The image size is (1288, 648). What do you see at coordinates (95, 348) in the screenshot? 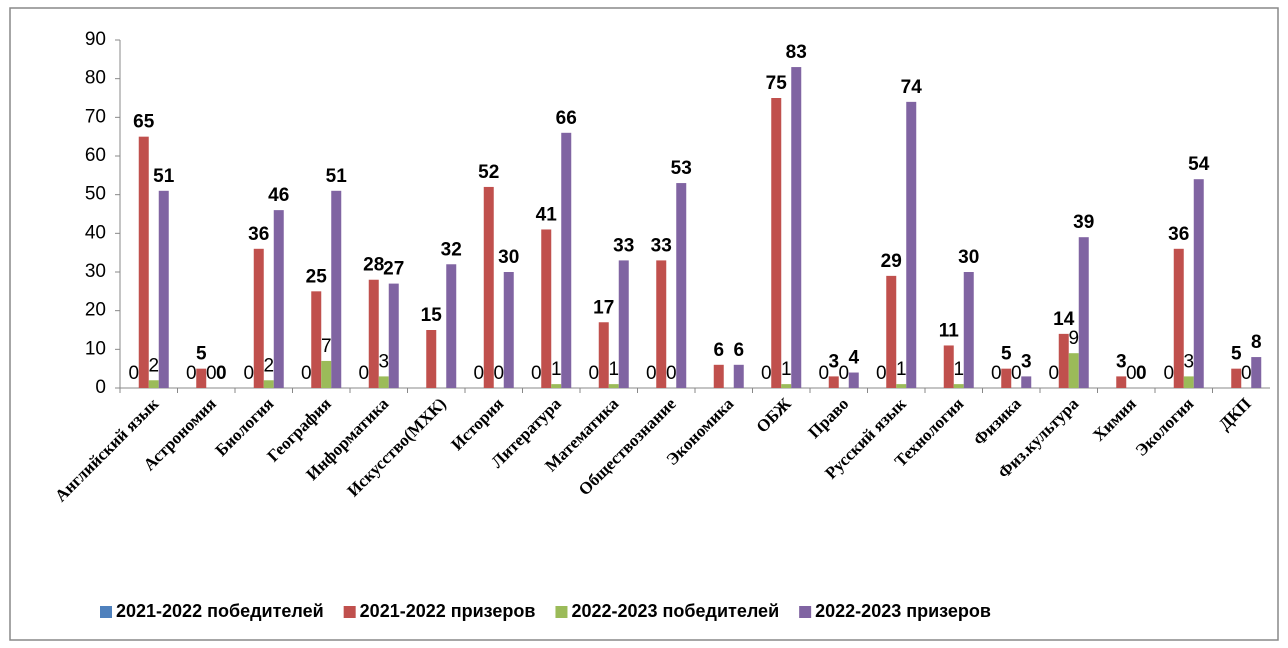
I see `y-tick-label: 10` at bounding box center [95, 348].